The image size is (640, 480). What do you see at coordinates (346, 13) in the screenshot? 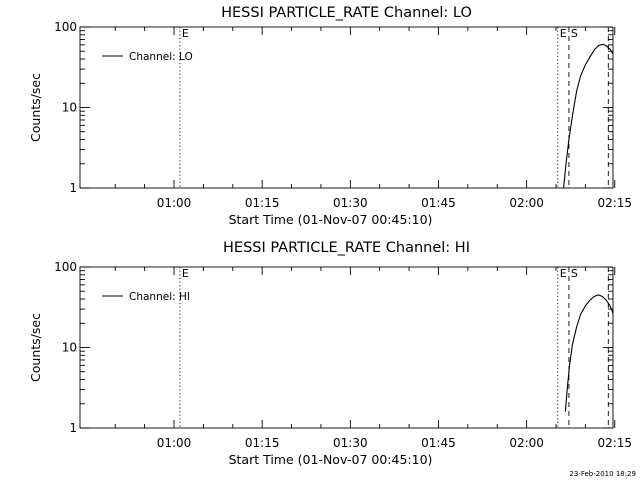
I see `chart-title: HESSI PARTICLE_RATE Channel: LO` at bounding box center [346, 13].